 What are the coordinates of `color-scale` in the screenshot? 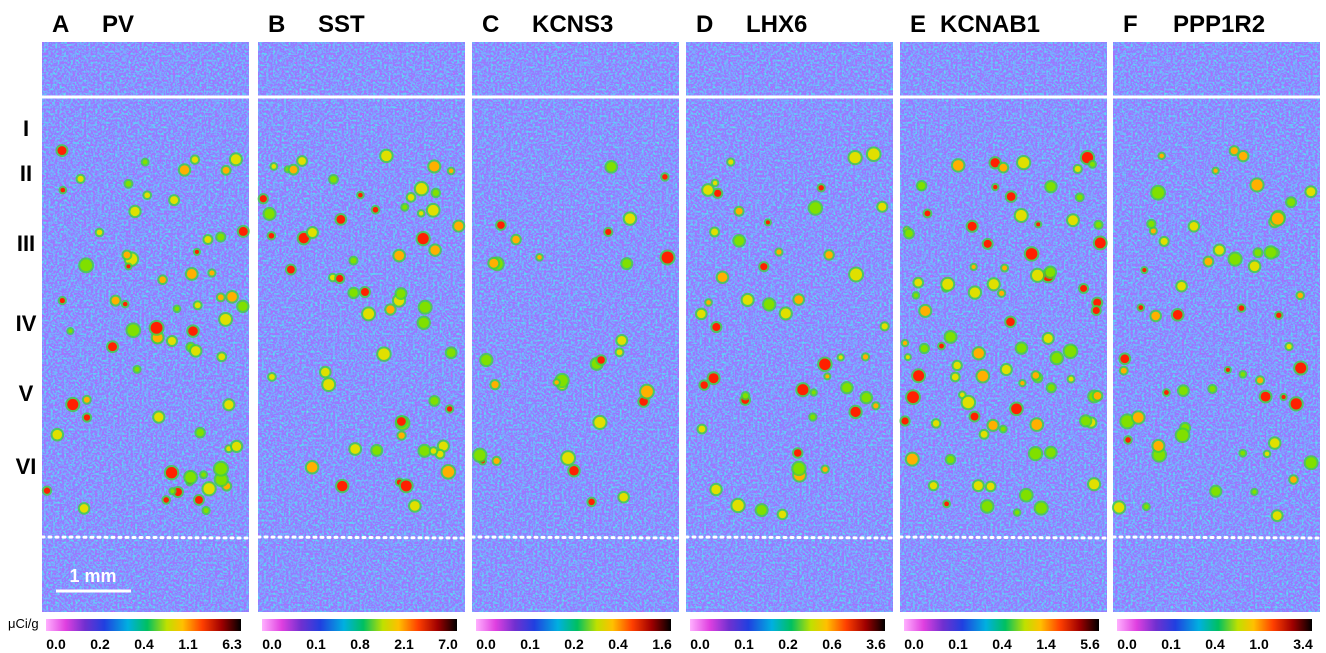 It's located at (359, 625).